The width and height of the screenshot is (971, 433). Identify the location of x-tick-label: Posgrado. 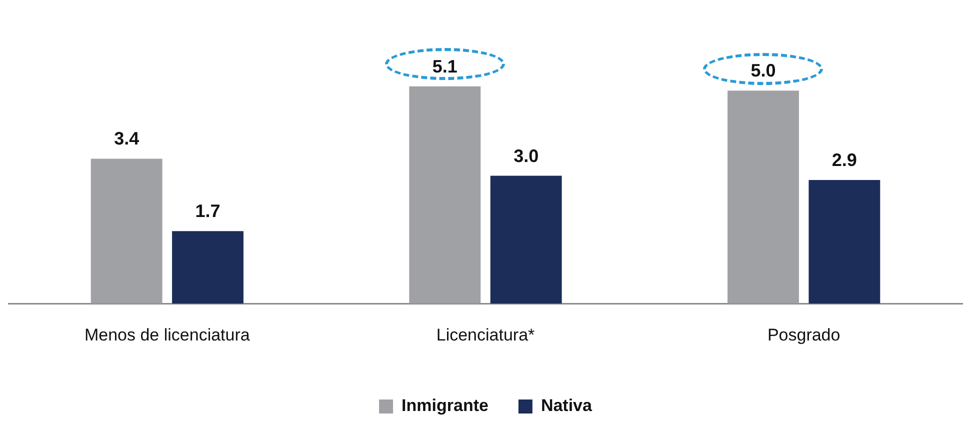
(803, 334).